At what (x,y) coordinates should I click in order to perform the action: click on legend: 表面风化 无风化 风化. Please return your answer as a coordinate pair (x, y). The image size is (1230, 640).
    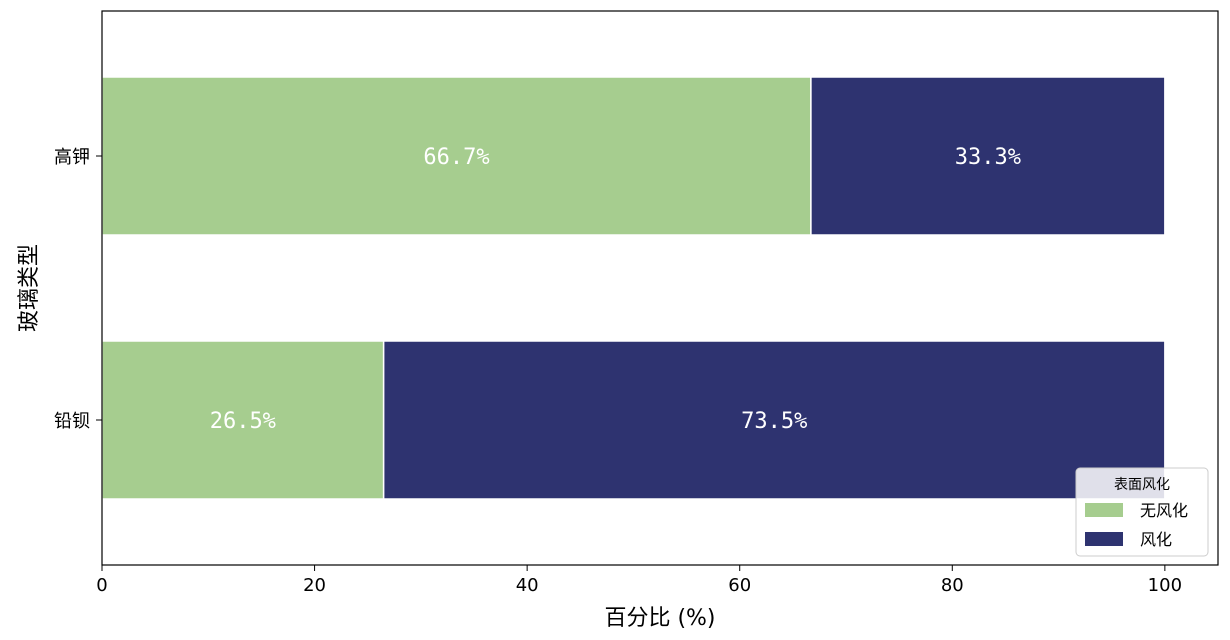
    Looking at the image, I should click on (1142, 512).